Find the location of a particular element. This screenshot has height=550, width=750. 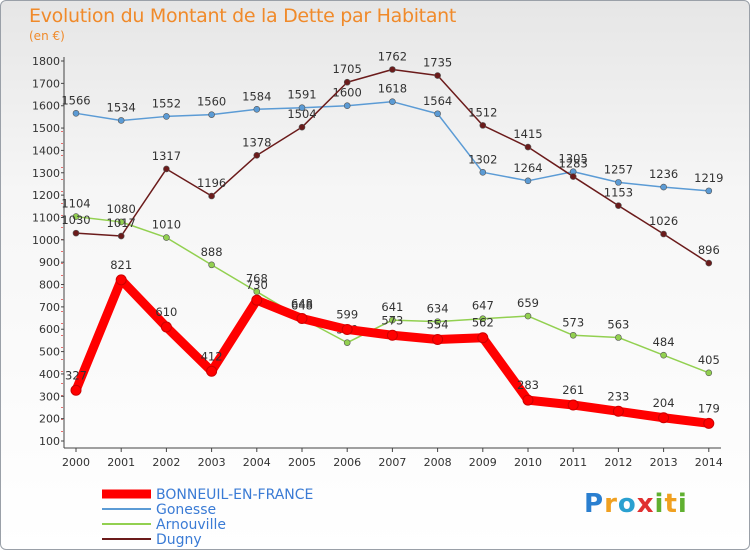

data-label: 1026 is located at coordinates (663, 221).